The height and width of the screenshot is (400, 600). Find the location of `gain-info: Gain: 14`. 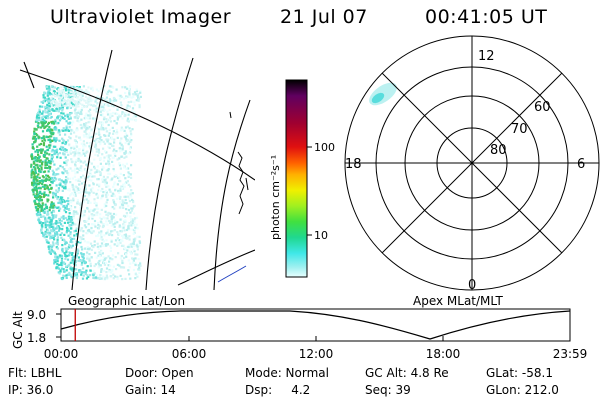

gain-info: Gain: 14 is located at coordinates (150, 390).